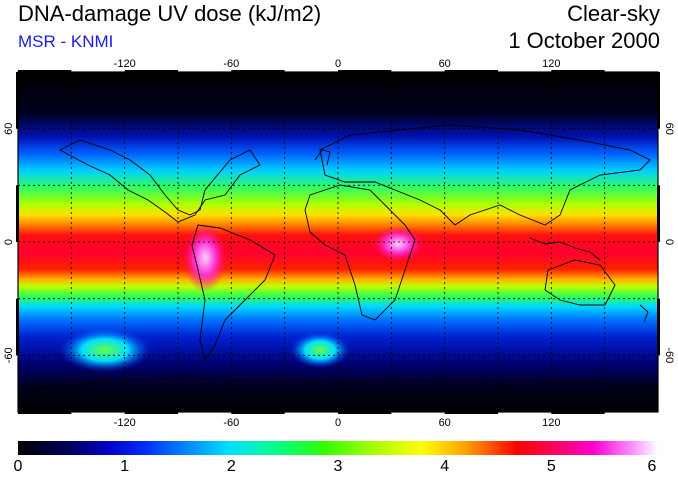 This screenshot has height=480, width=678. I want to click on lon-label-bottom: 0, so click(338, 423).